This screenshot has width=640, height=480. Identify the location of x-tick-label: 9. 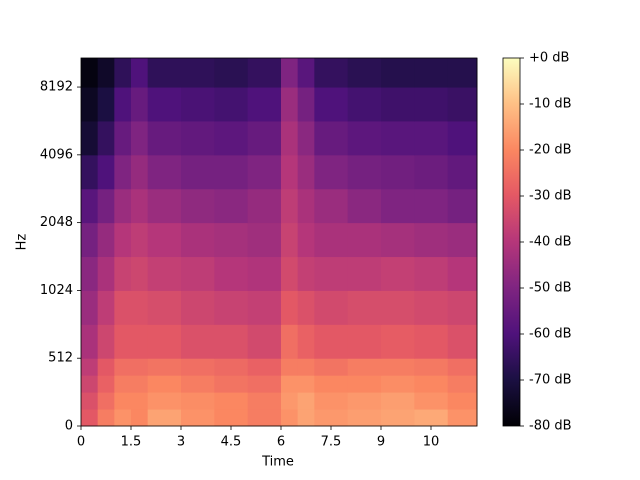
(381, 442).